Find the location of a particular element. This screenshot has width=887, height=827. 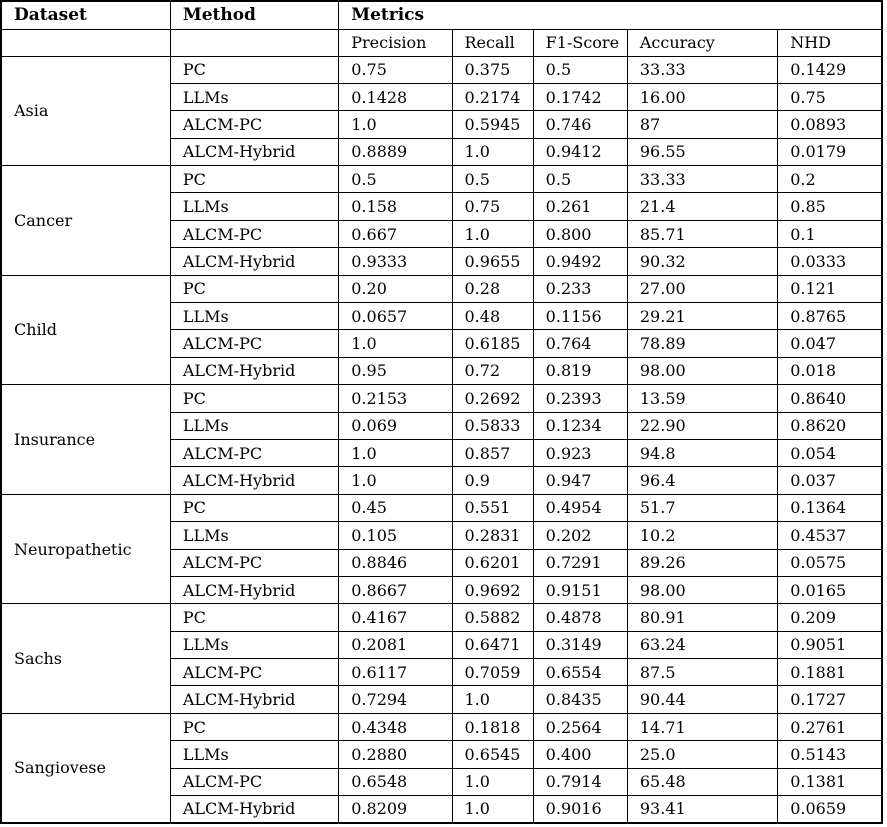

metric-value-cell: 16.00 is located at coordinates (702, 97).